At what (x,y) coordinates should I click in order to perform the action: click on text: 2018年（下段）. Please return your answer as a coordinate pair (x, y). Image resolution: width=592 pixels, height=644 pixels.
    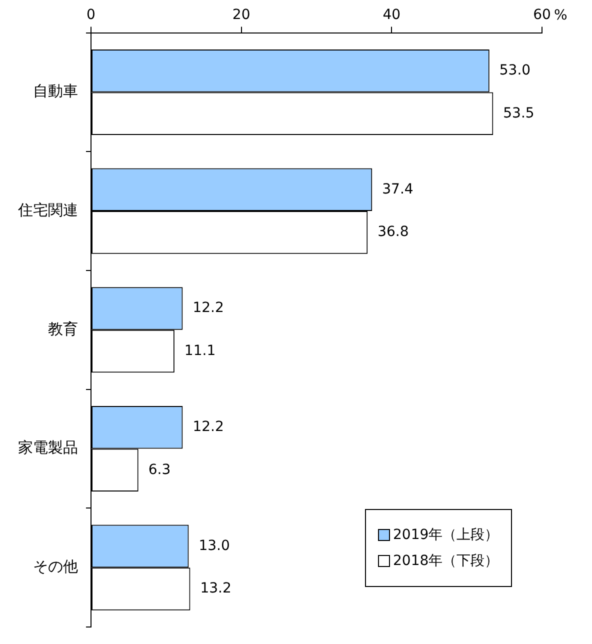
    Looking at the image, I should click on (446, 561).